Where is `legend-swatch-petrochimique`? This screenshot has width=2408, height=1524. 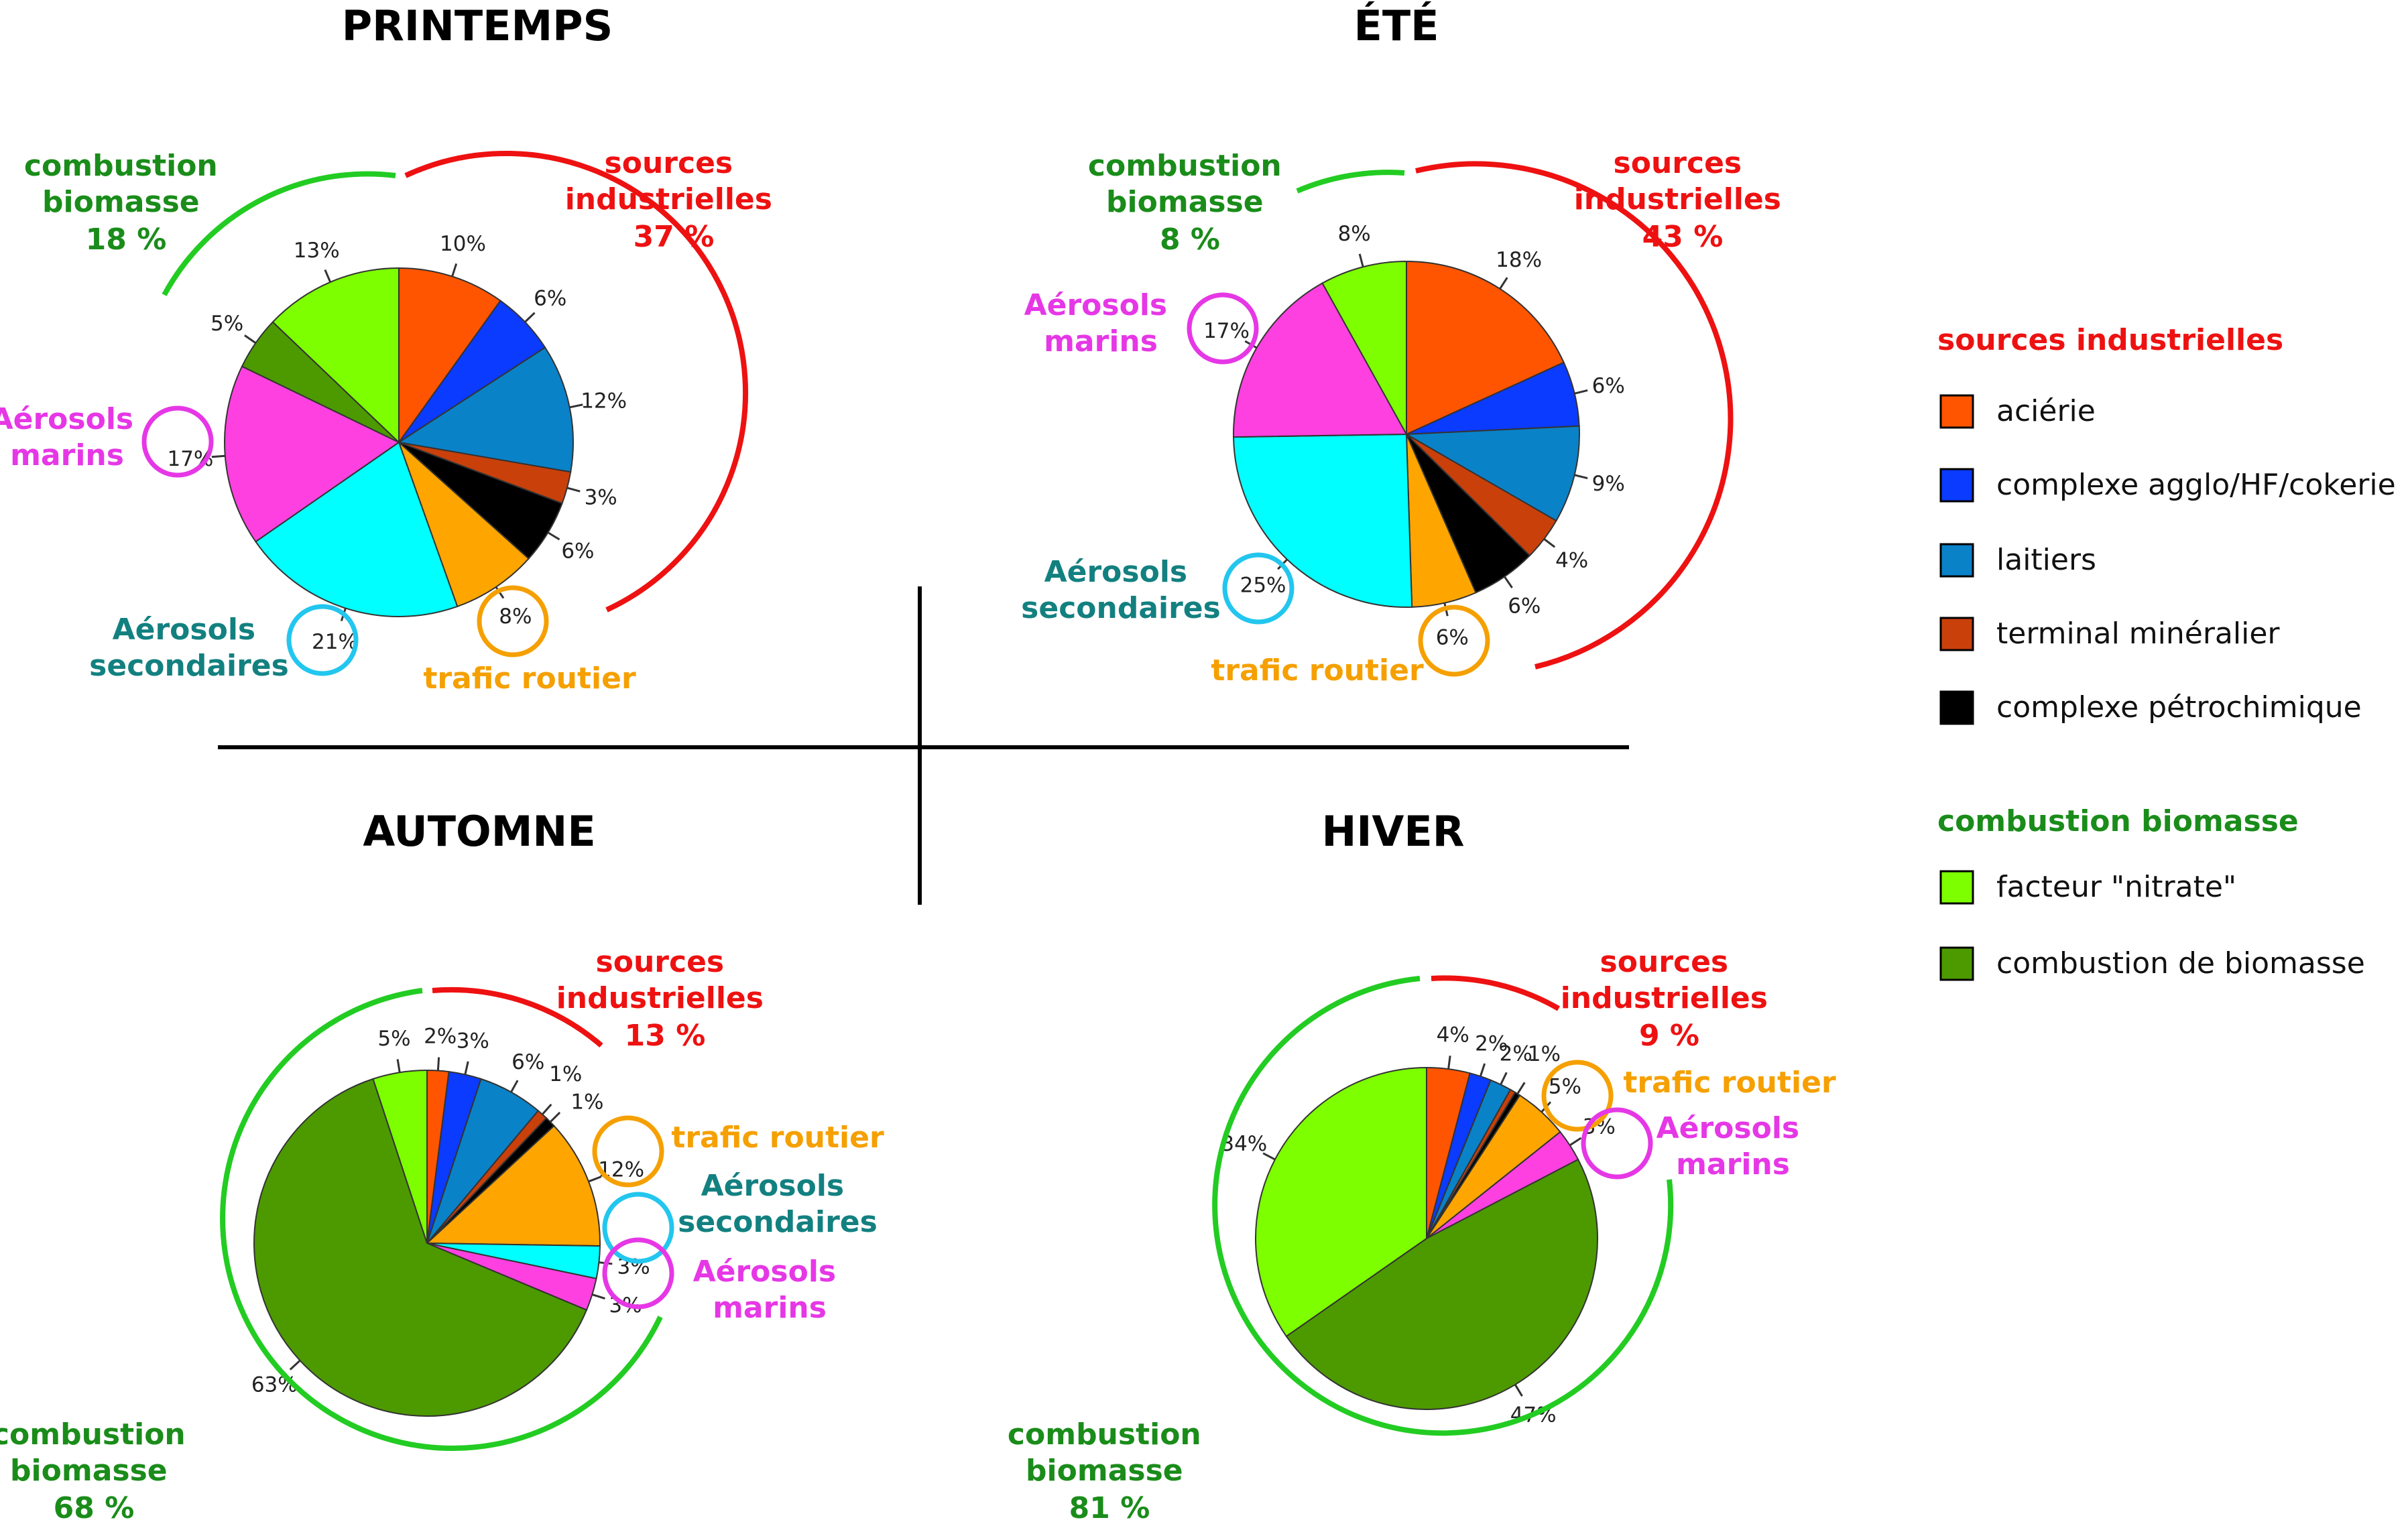 legend-swatch-petrochimique is located at coordinates (1956, 707).